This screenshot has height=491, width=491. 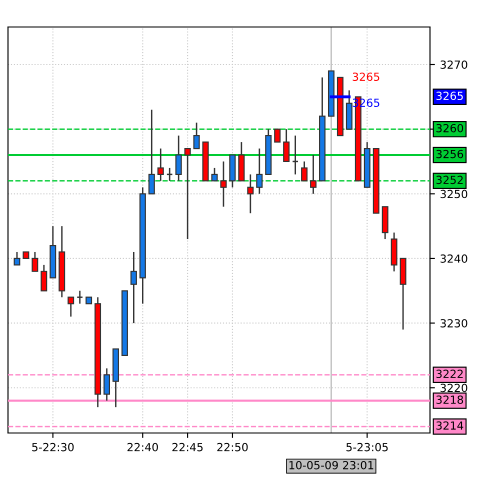 I want to click on x-tick-label: 22:40, so click(x=142, y=447).